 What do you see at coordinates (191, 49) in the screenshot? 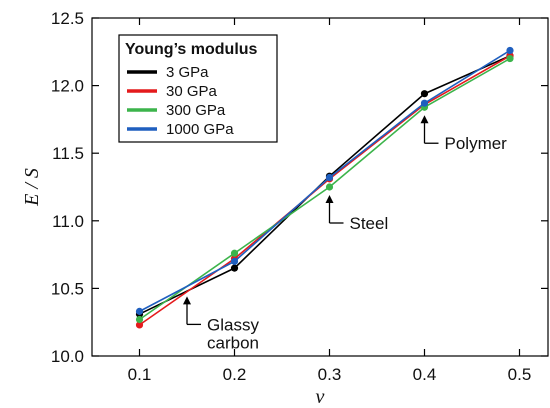
I see `legend-title: Young’s modulus` at bounding box center [191, 49].